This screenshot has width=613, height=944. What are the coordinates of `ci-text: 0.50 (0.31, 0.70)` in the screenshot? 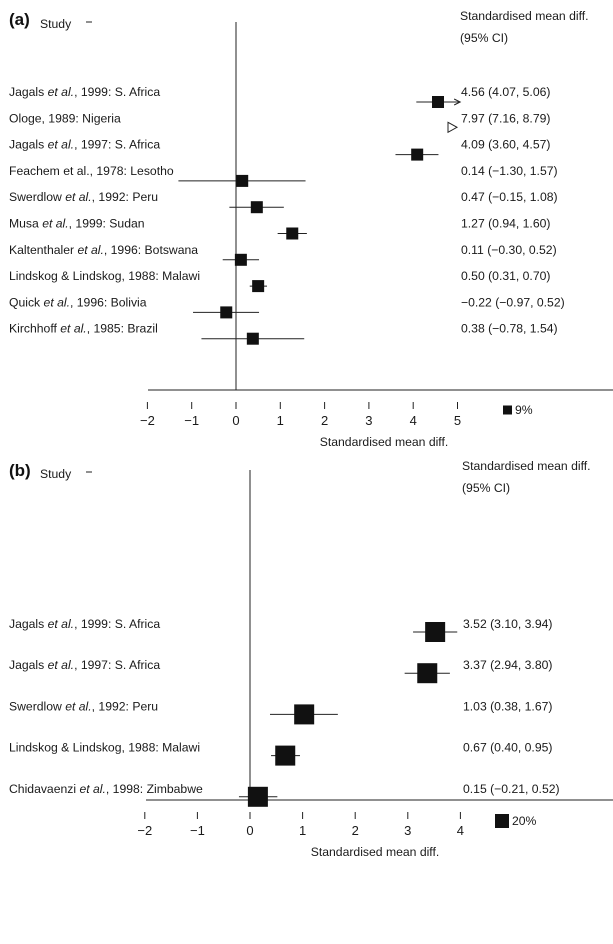 It's located at (505, 276).